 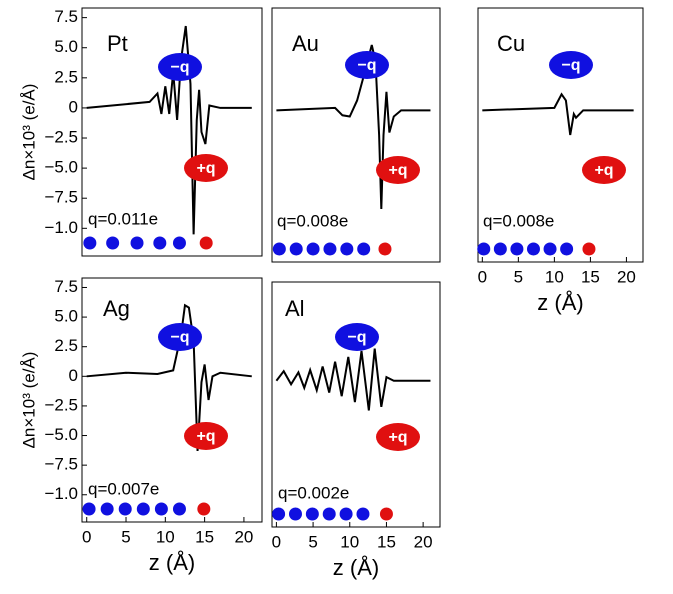 I want to click on y-axis-label: Δn×10³ (e/Å), so click(x=28, y=132).